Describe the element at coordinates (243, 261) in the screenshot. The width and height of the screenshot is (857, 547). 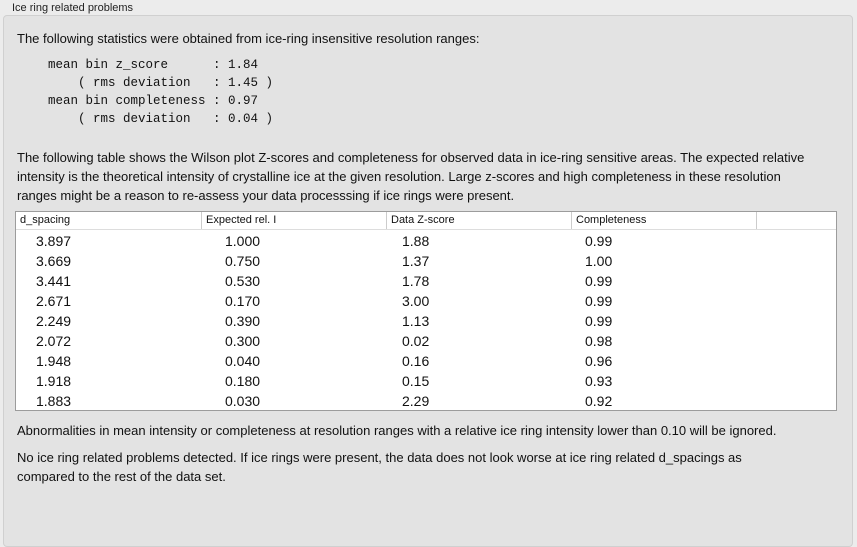
I see `cell-expected-rel-i: 0.750` at that location.